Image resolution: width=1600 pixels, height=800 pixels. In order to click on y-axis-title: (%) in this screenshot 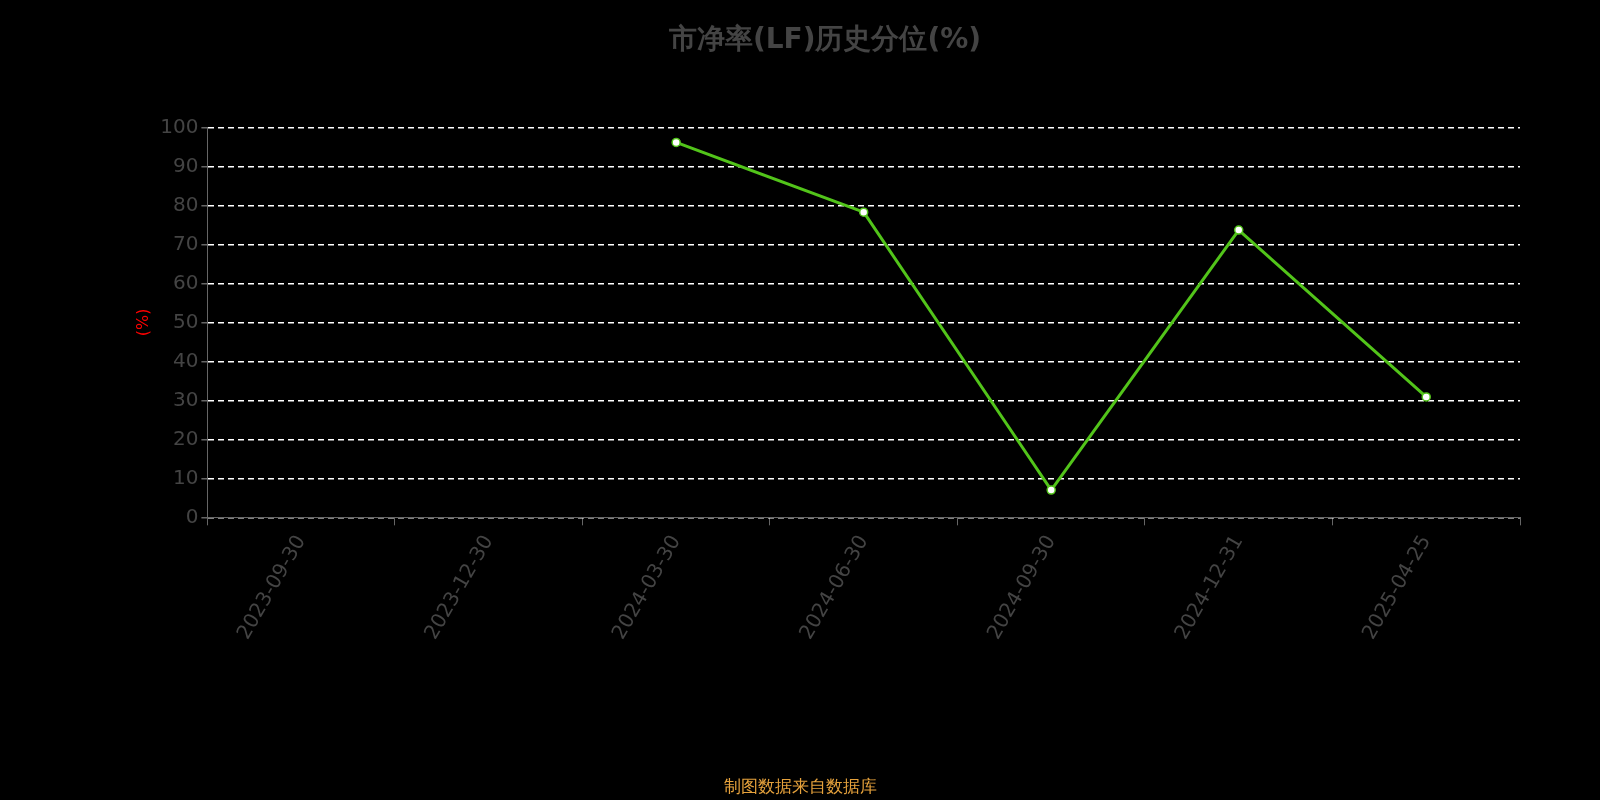, I will do `click(142, 322)`.